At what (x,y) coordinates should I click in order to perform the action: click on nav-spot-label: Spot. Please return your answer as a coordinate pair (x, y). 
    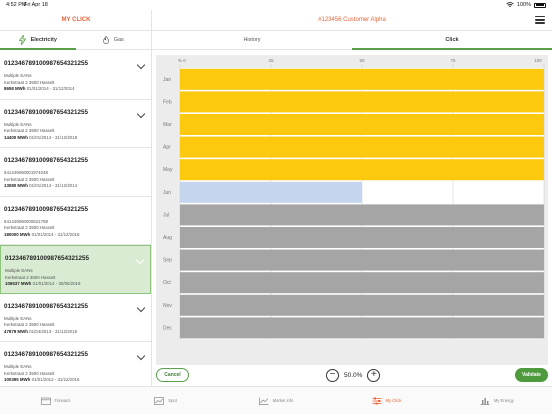
    Looking at the image, I should click on (172, 400).